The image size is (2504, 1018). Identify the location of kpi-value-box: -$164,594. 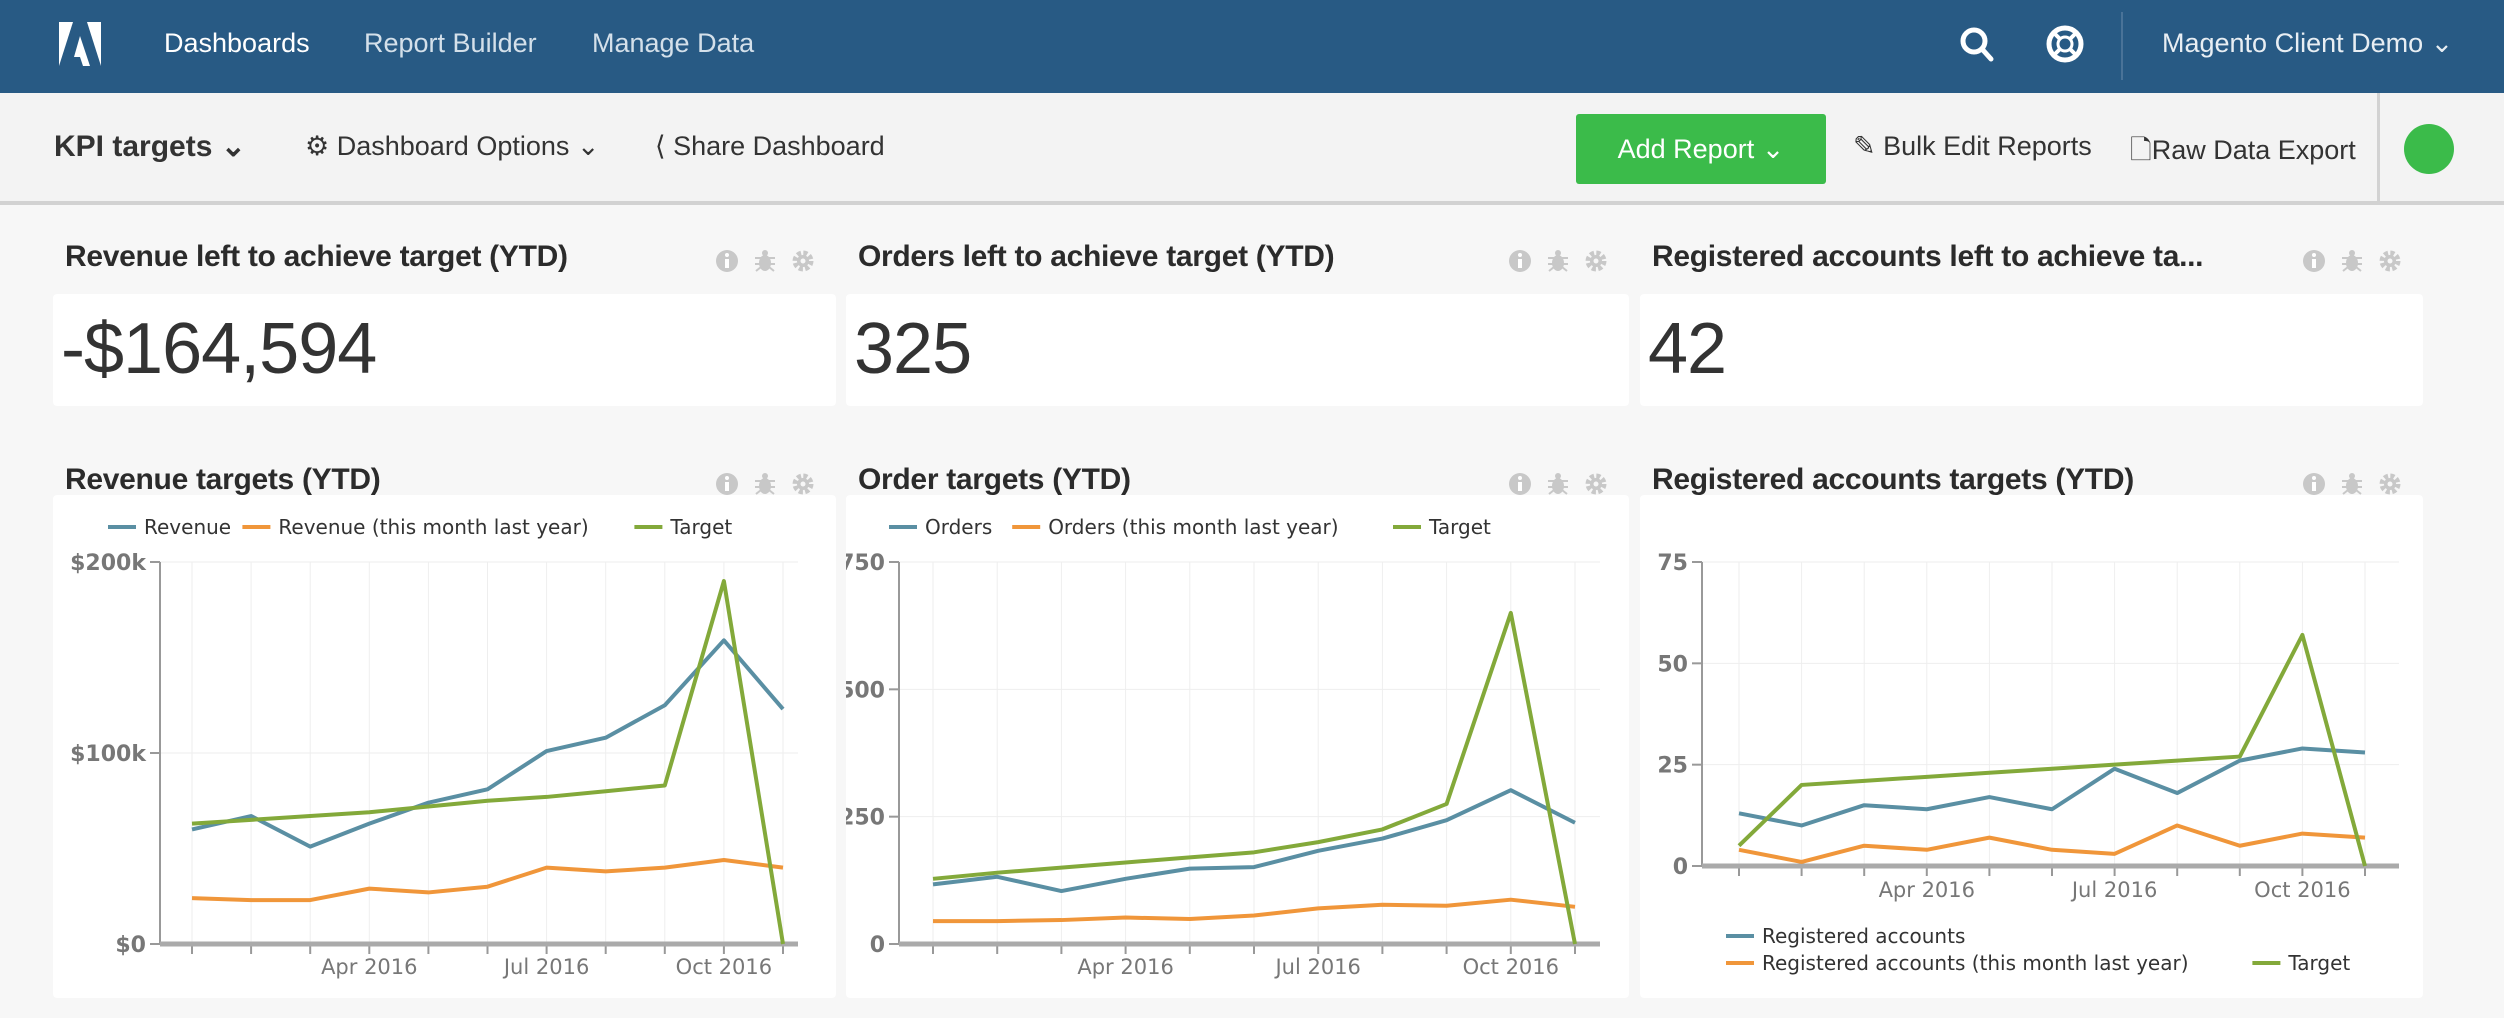
(444, 350).